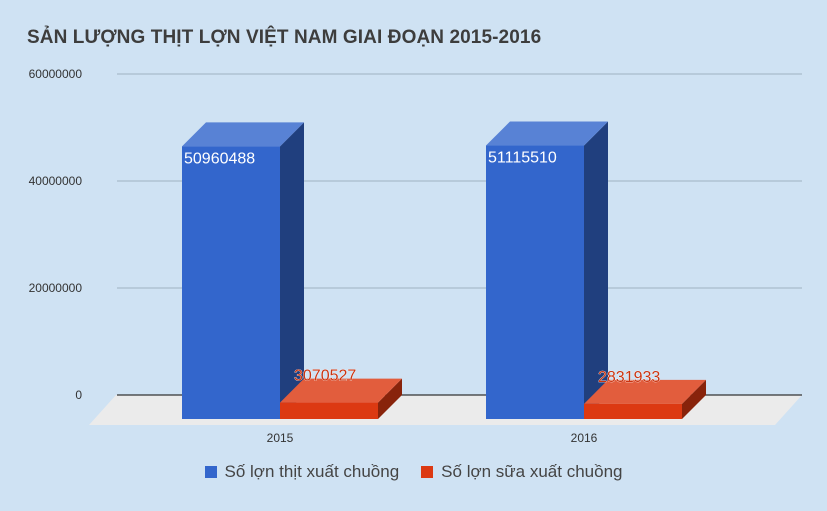 The width and height of the screenshot is (827, 511). Describe the element at coordinates (219, 158) in the screenshot. I see `data-label: 50960488` at that location.